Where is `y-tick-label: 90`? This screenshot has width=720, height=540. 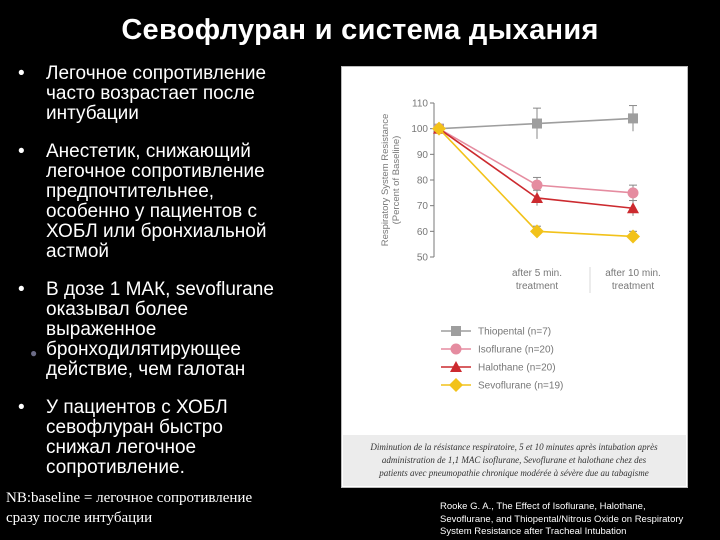 y-tick-label: 90 is located at coordinates (423, 155).